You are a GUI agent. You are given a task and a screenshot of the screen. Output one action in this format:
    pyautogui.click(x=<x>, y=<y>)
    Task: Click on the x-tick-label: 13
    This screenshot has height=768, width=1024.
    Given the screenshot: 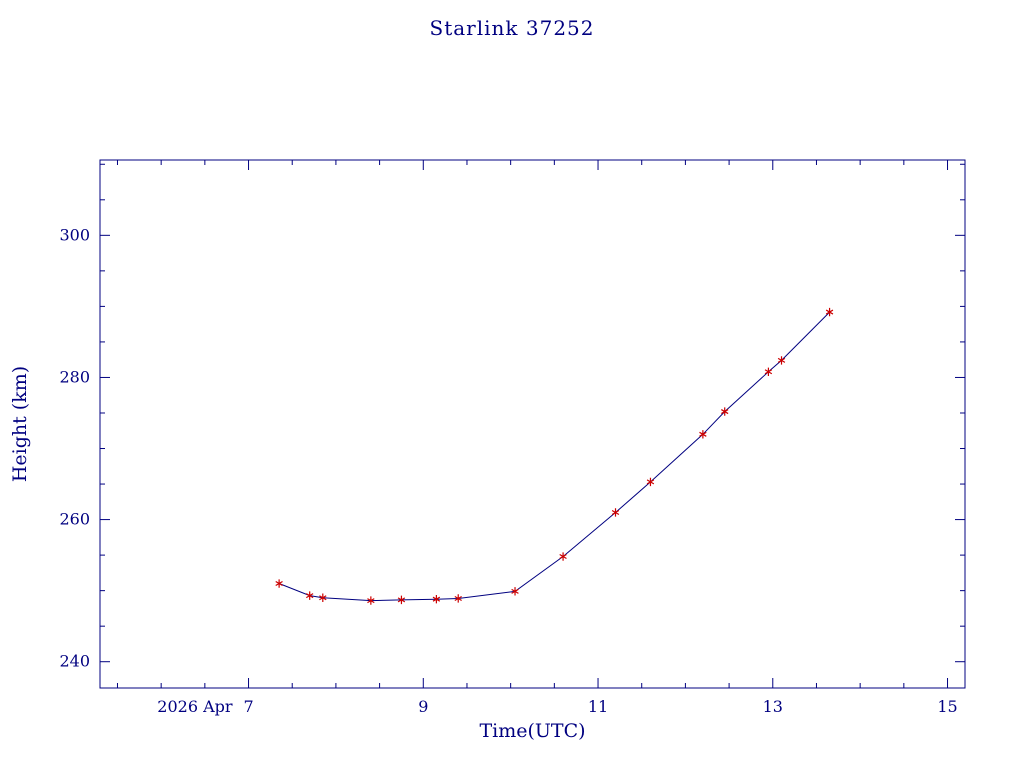 What is the action you would take?
    pyautogui.click(x=773, y=706)
    